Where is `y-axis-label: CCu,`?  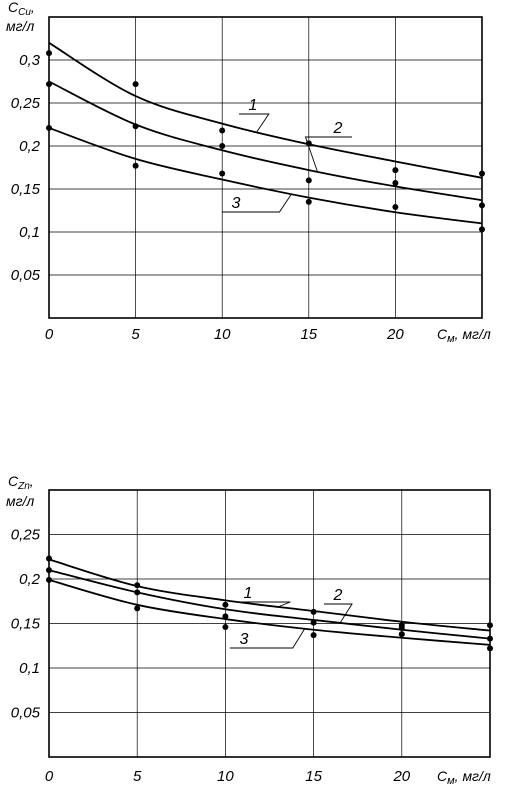
y-axis-label: CCu, is located at coordinates (21, 9).